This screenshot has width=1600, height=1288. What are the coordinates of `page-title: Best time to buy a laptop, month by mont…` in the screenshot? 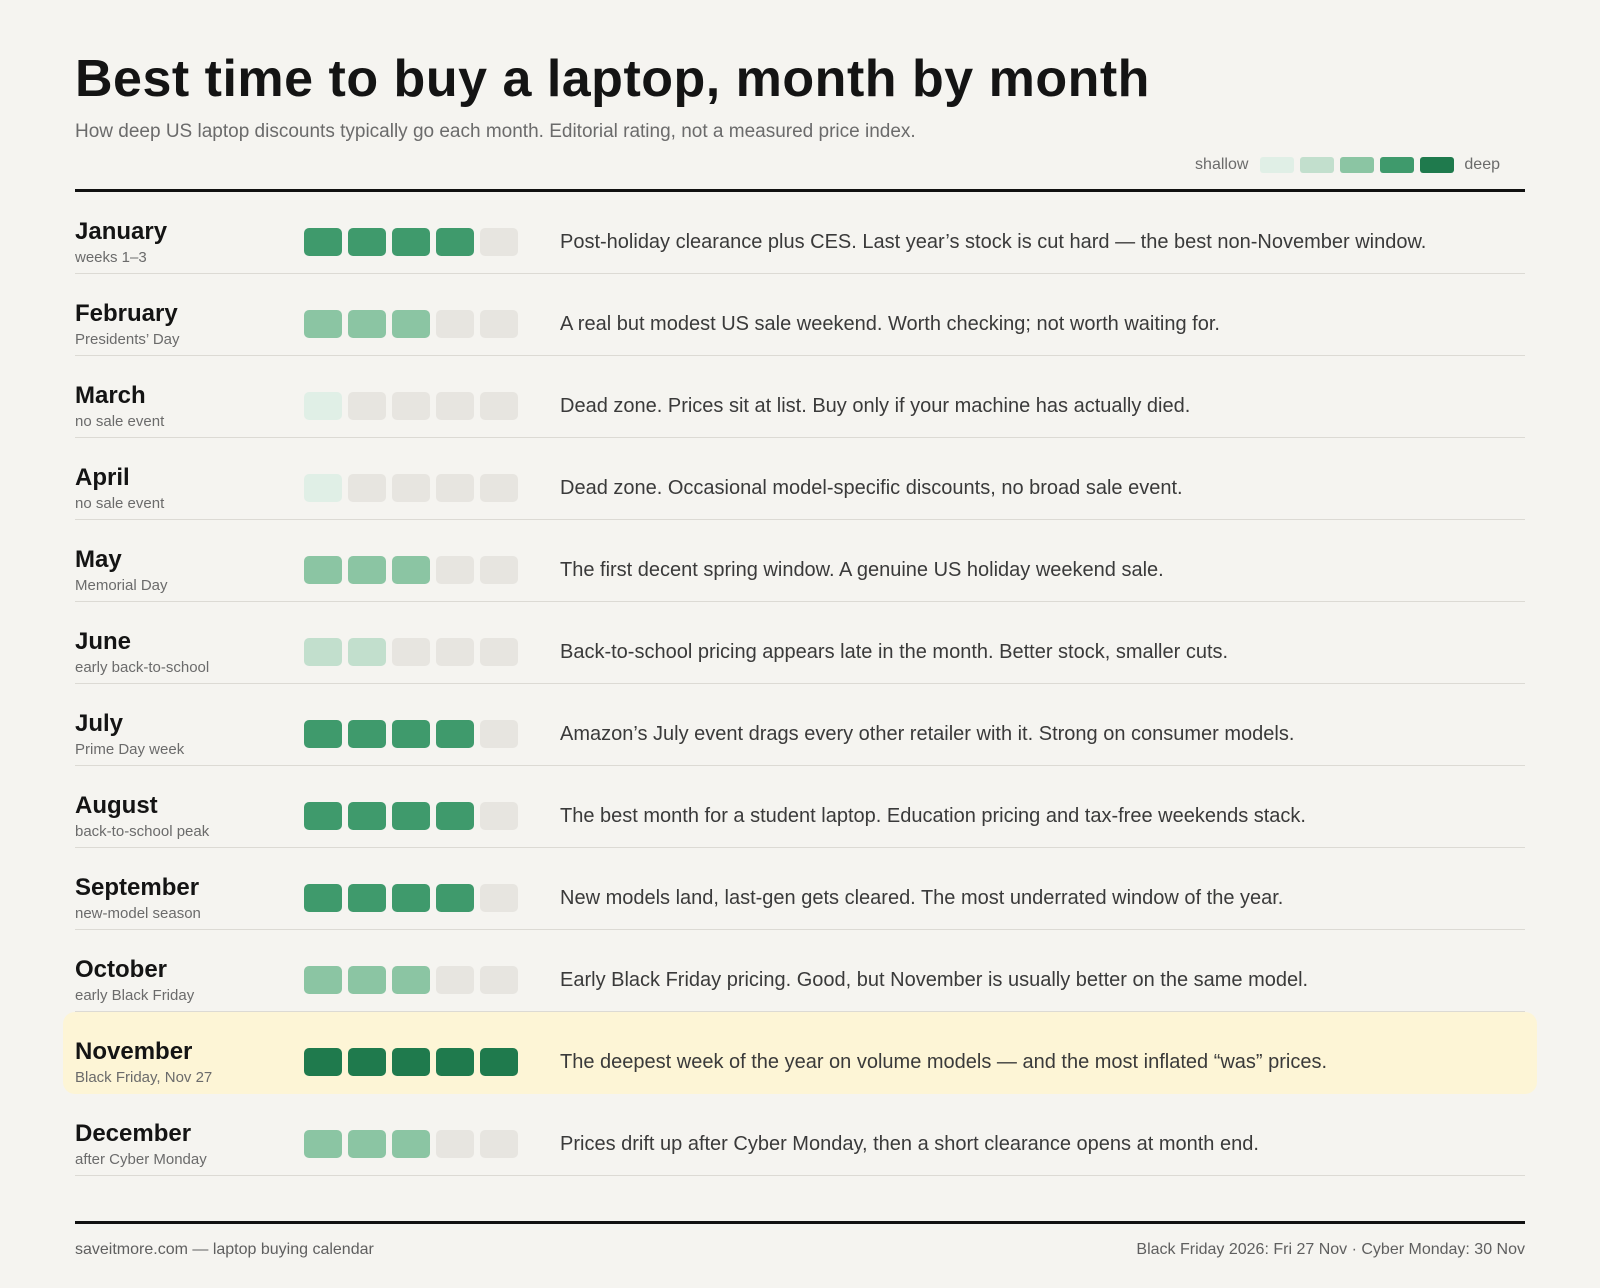 It's located at (612, 79).